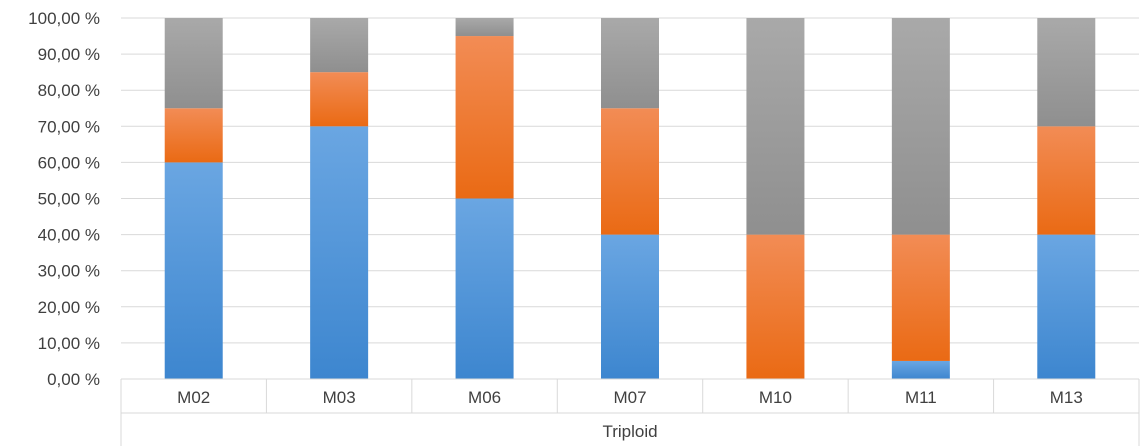 This screenshot has width=1144, height=446. What do you see at coordinates (484, 397) in the screenshot?
I see `category-label: M06` at bounding box center [484, 397].